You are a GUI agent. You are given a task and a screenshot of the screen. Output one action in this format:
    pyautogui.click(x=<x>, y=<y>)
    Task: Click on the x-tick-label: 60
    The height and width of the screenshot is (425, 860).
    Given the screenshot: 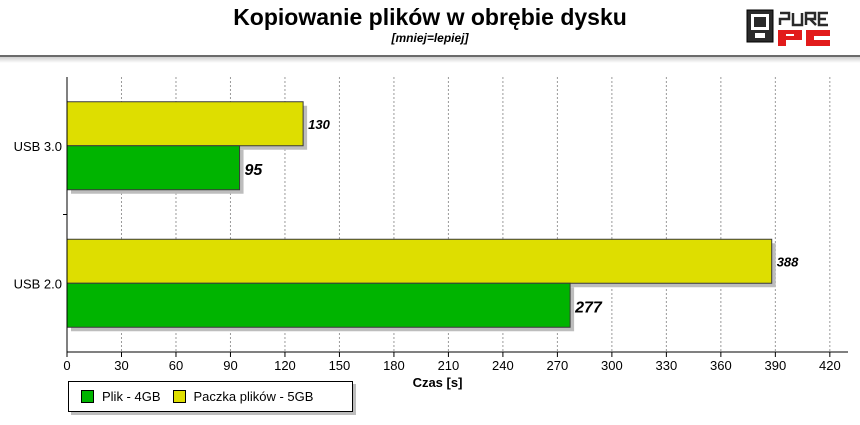 What is the action you would take?
    pyautogui.click(x=176, y=365)
    